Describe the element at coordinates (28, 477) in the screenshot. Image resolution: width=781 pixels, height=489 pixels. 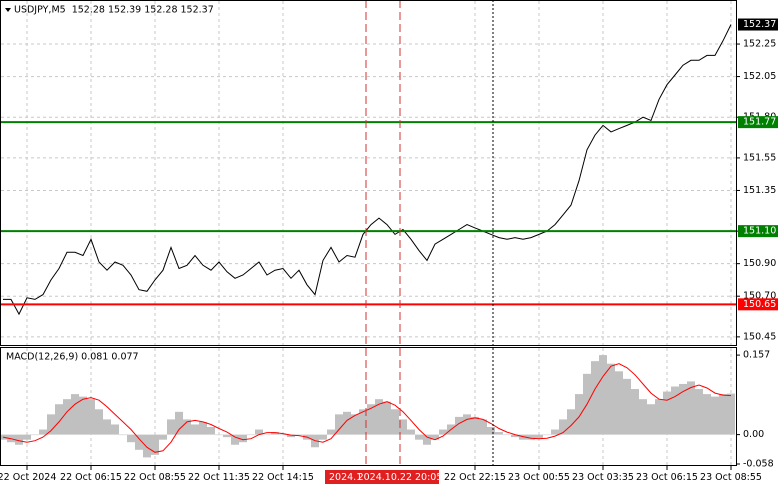
I see `x-tick-label: 22 Oct 2024` at that location.